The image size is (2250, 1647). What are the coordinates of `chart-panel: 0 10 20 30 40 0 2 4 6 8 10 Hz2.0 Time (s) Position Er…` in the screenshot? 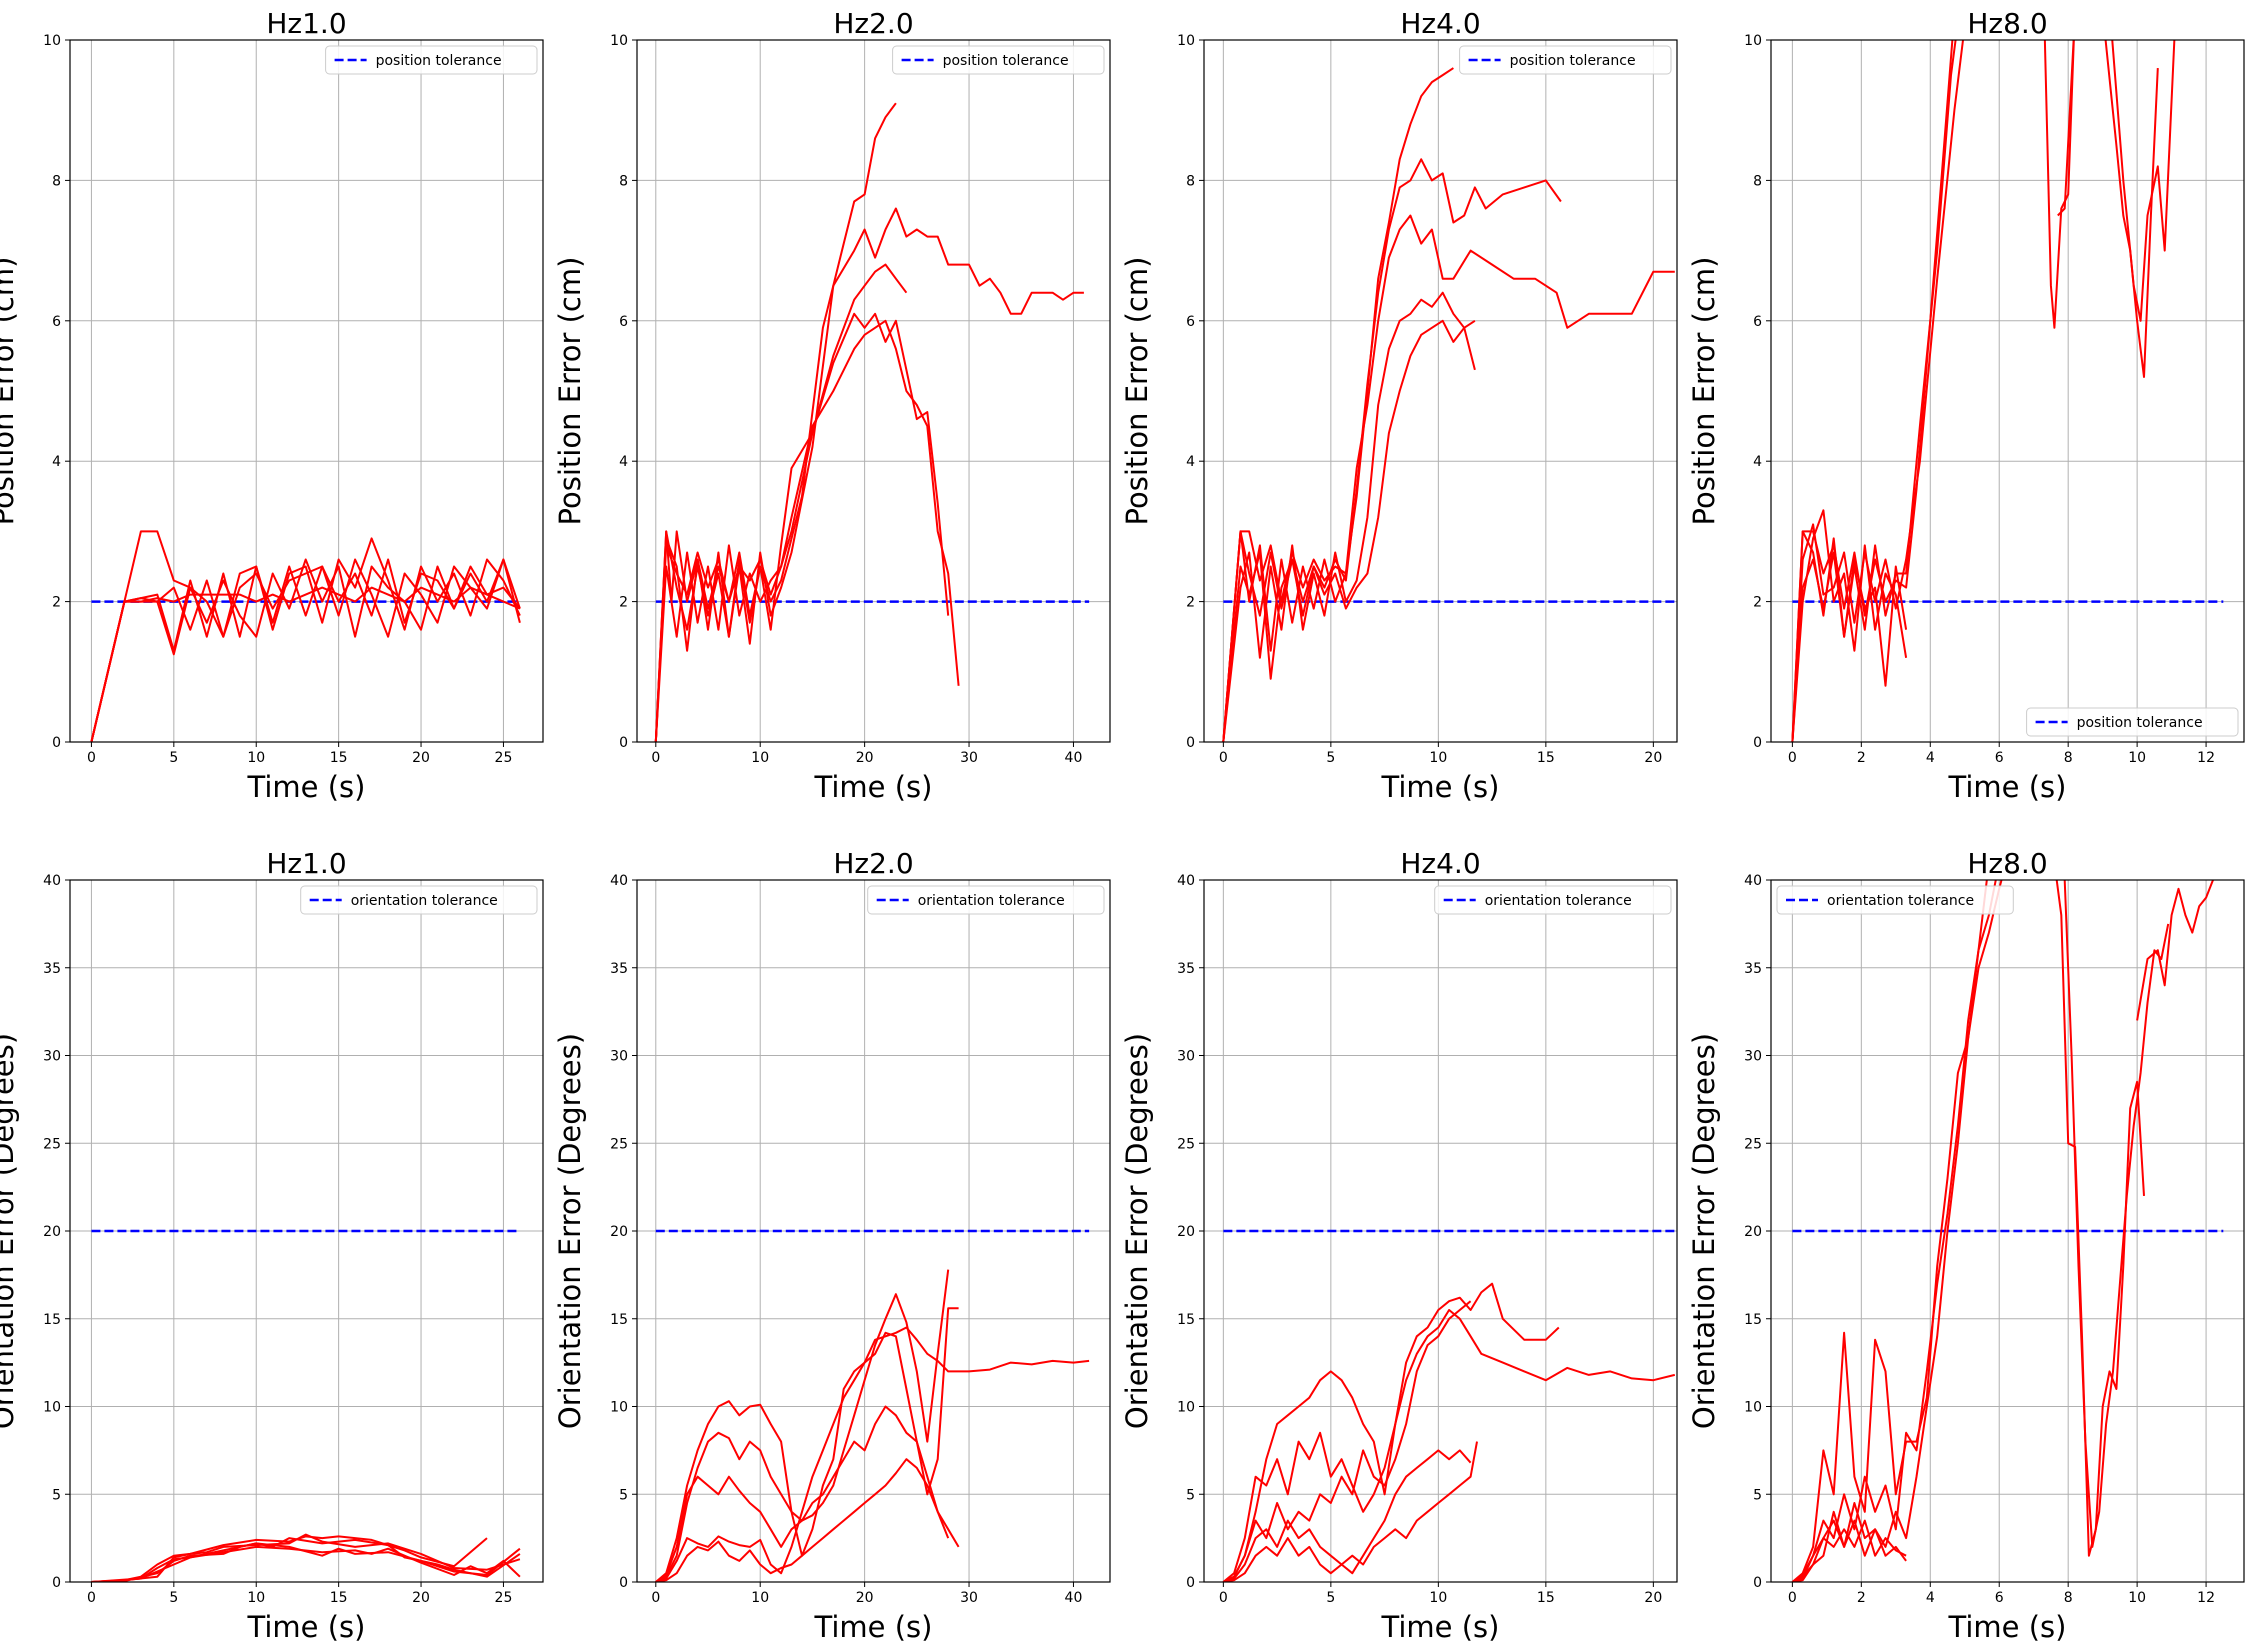 It's located at (832, 405).